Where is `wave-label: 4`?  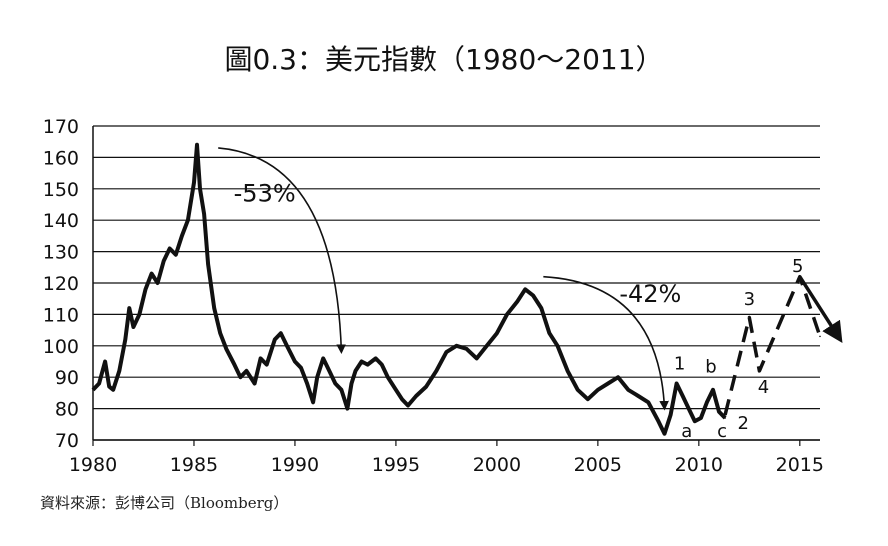 wave-label: 4 is located at coordinates (763, 387).